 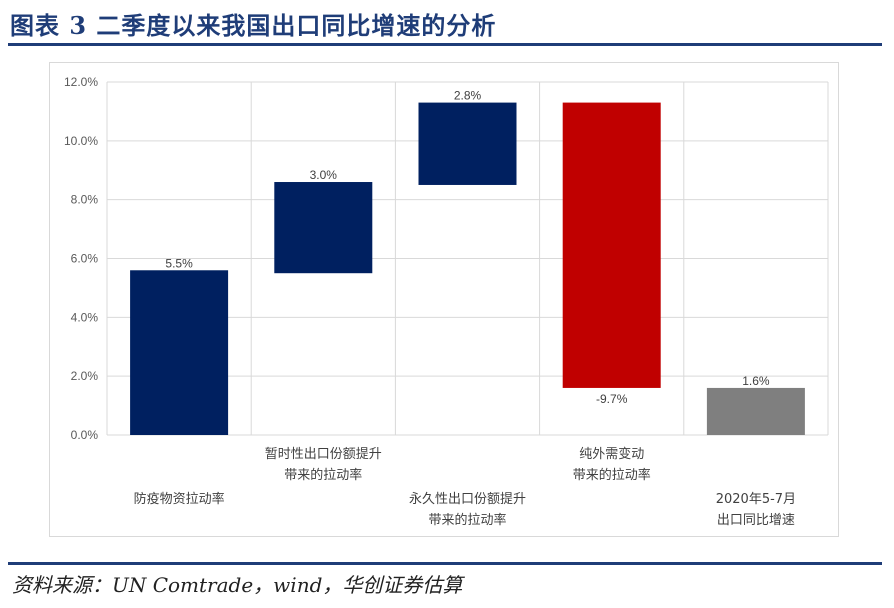 I want to click on y-tick-label: 12.0%, so click(x=81, y=82).